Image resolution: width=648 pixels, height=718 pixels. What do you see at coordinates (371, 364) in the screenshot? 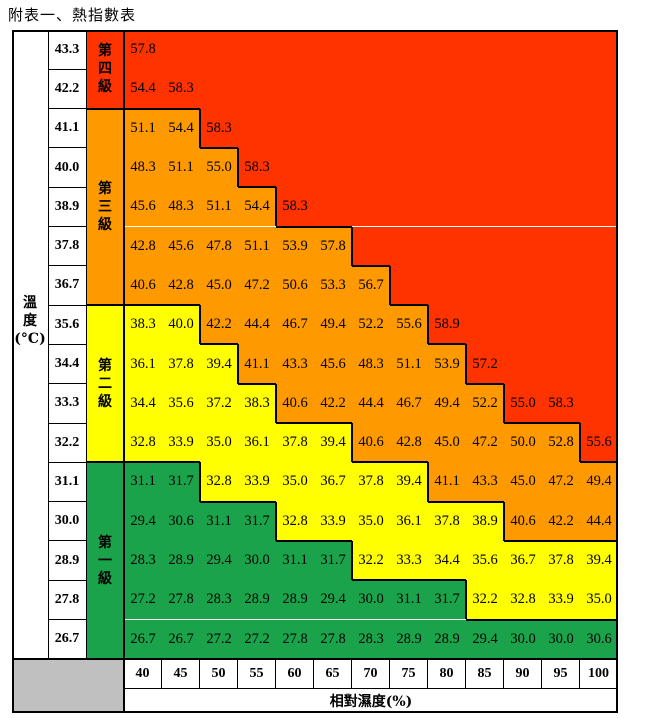
I see `heat-index-cell: 48.3` at bounding box center [371, 364].